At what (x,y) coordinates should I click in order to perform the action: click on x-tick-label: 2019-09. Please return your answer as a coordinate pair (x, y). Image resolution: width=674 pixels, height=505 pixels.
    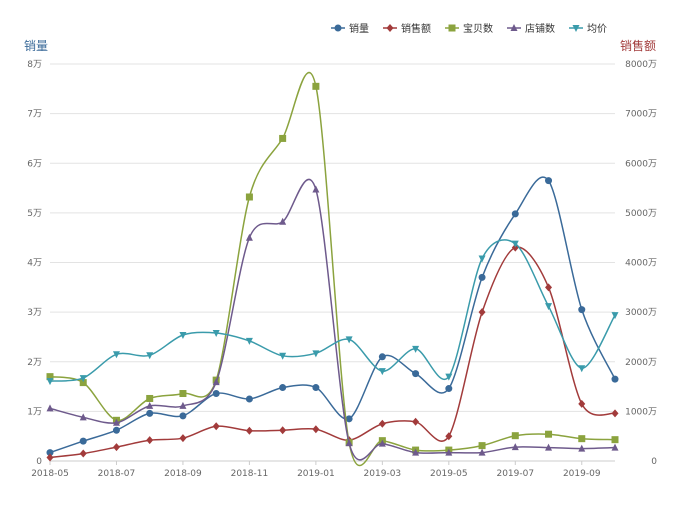
    Looking at the image, I should click on (582, 474).